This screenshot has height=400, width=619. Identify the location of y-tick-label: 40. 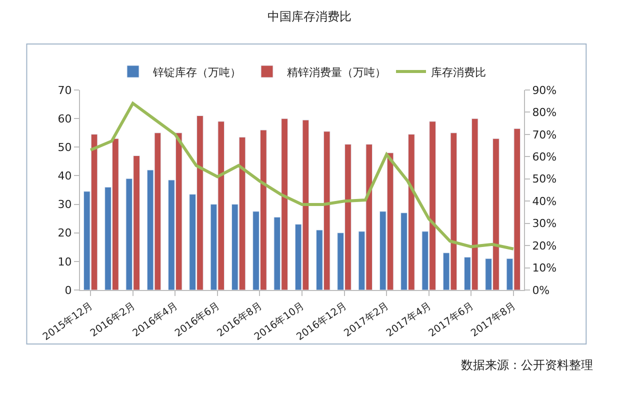
(65, 176).